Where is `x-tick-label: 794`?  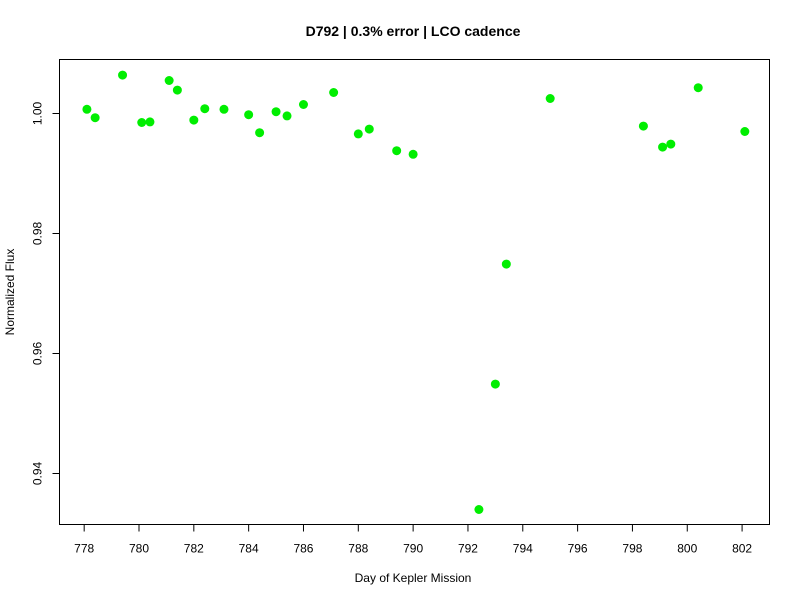
x-tick-label: 794 is located at coordinates (523, 549).